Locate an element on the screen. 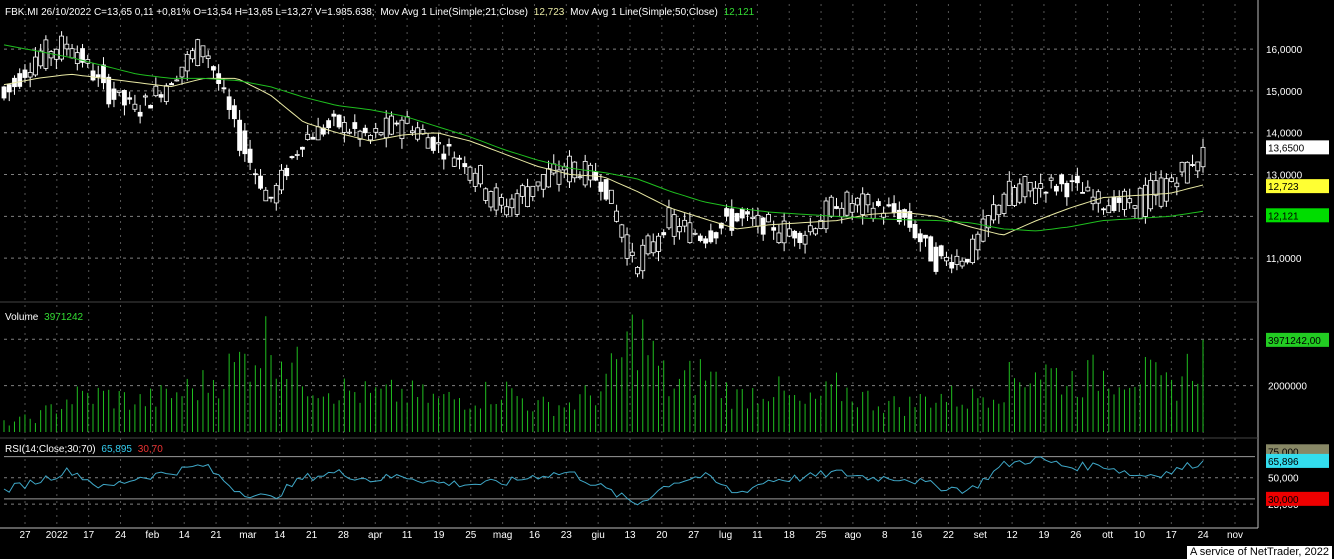 Image resolution: width=1334 pixels, height=559 pixels. time-tick-label: 21 is located at coordinates (312, 535).